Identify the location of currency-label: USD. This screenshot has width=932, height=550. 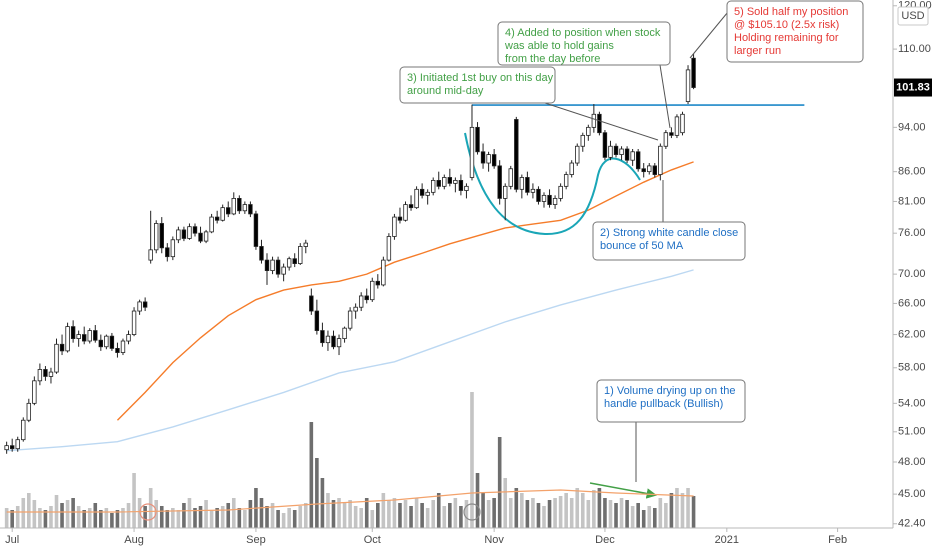
(912, 16).